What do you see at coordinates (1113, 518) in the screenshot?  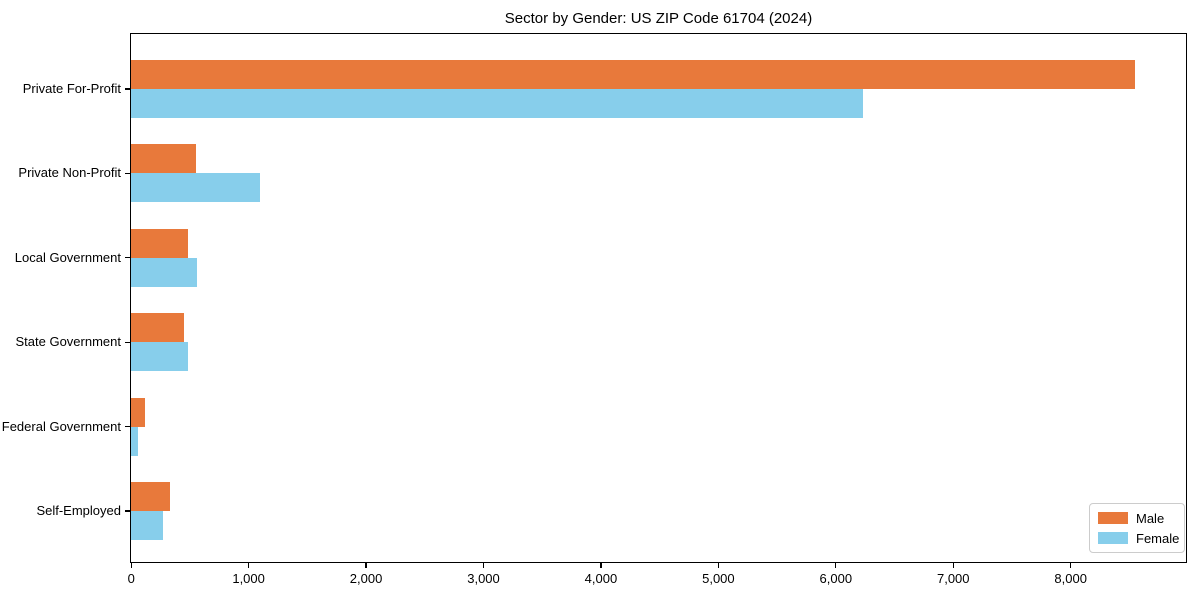 I see `male-series-swatch-icon` at bounding box center [1113, 518].